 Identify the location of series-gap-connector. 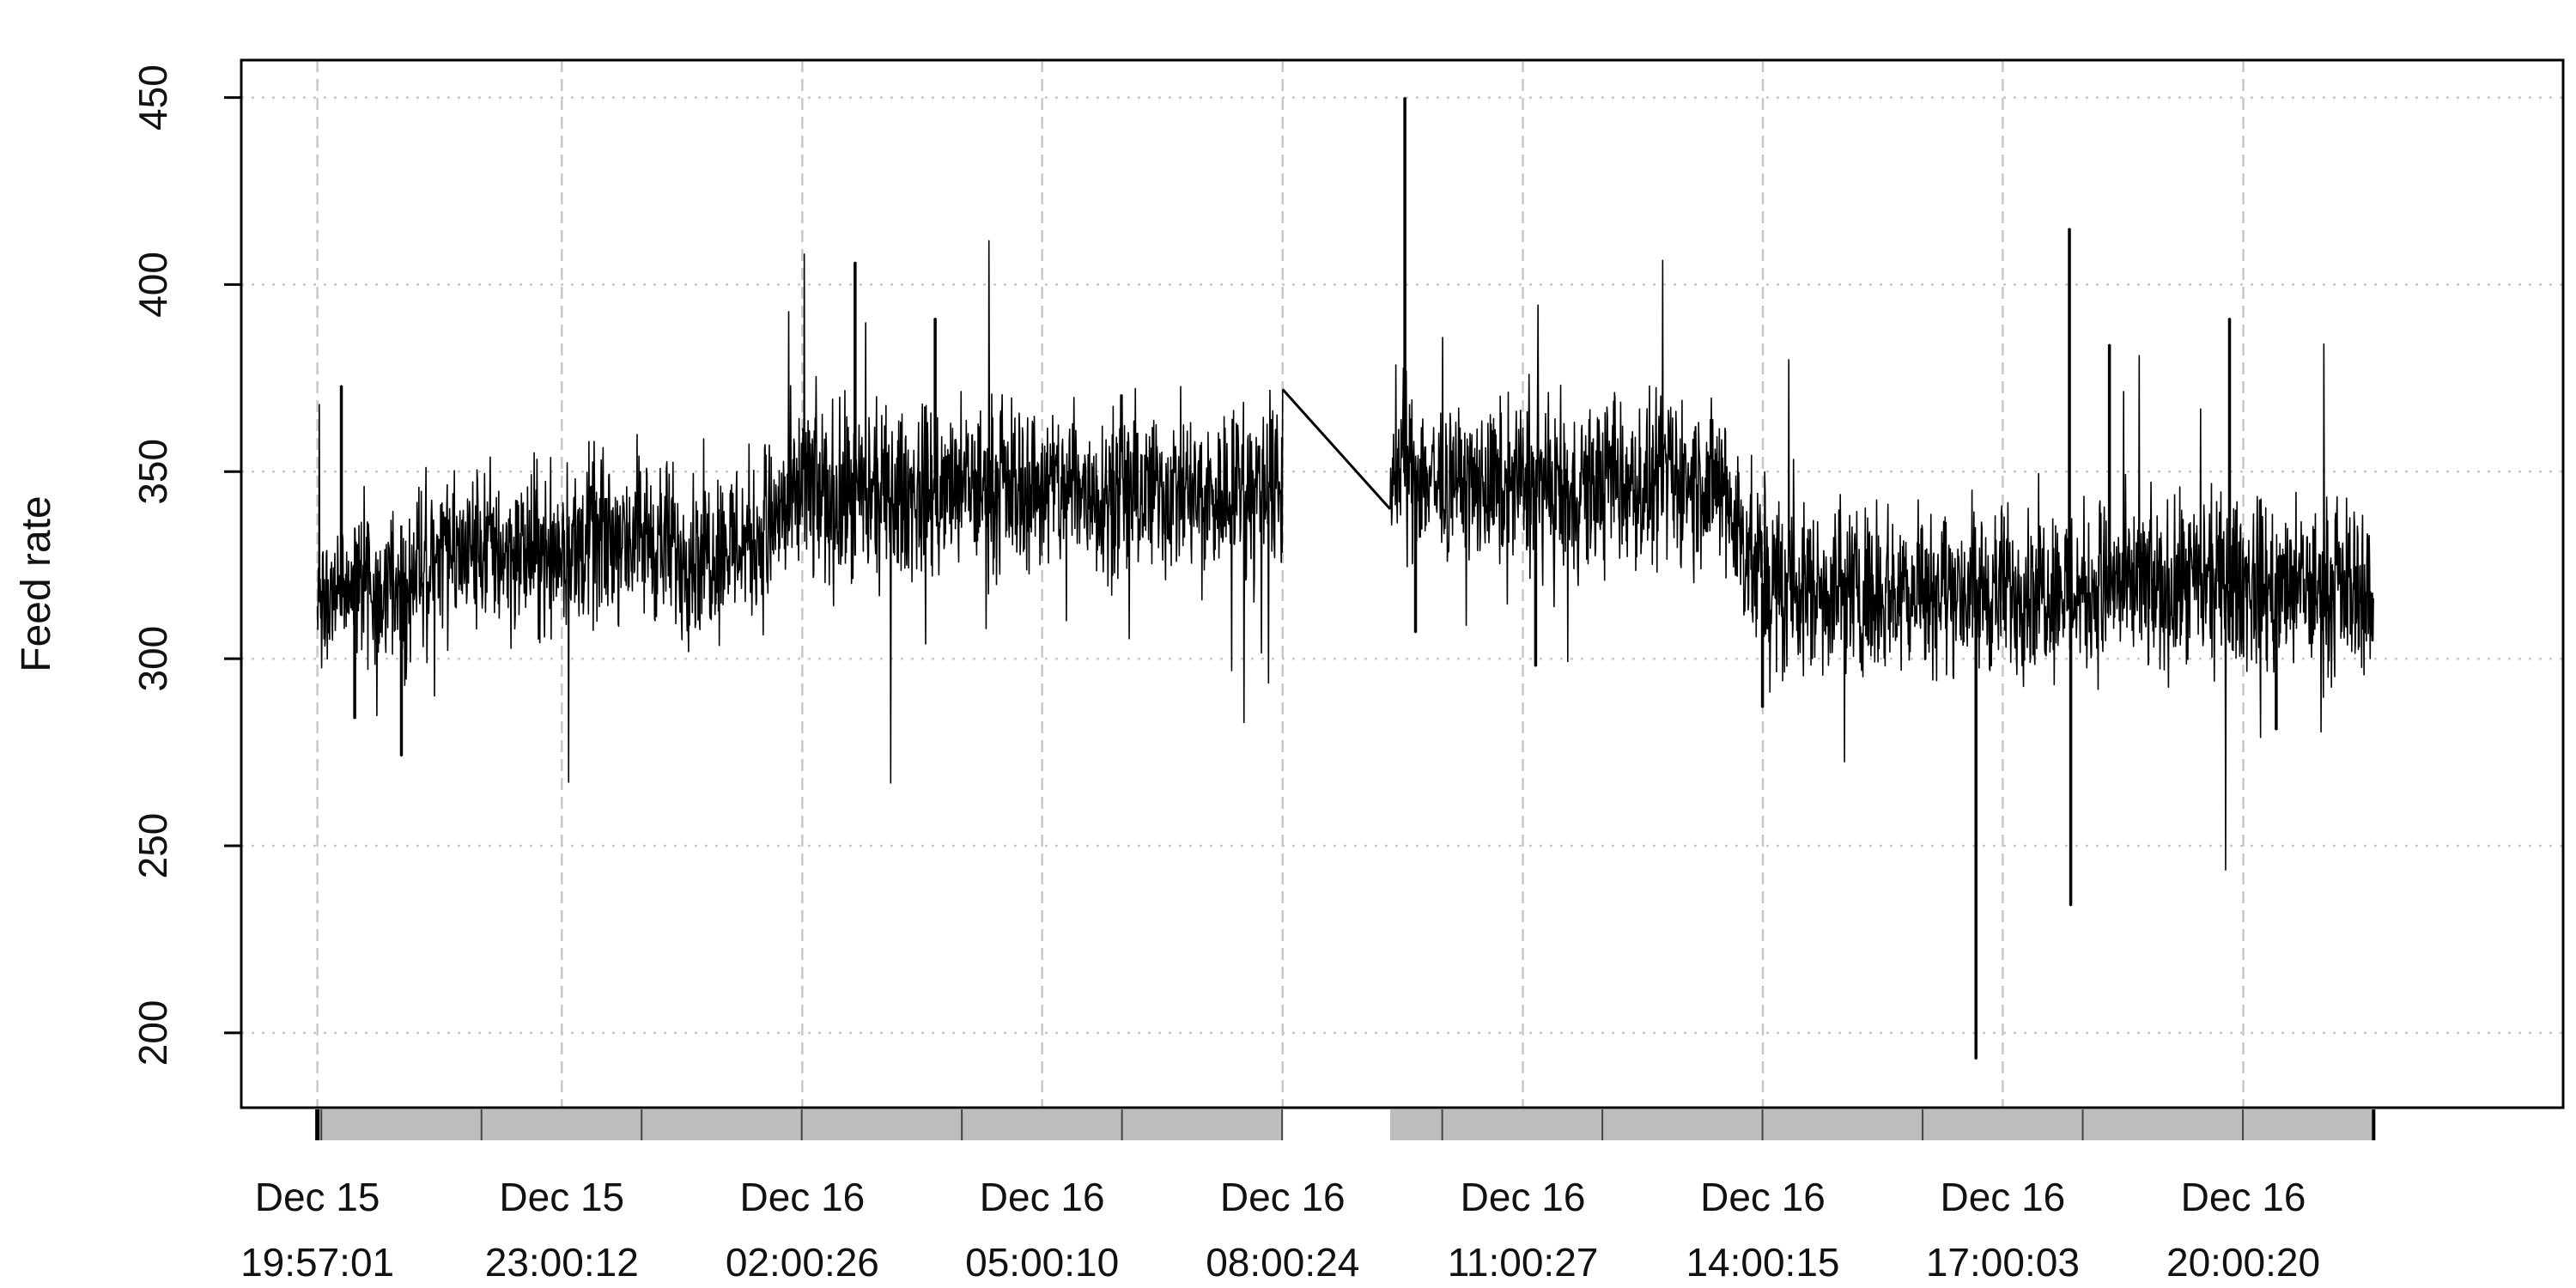
(1336, 449).